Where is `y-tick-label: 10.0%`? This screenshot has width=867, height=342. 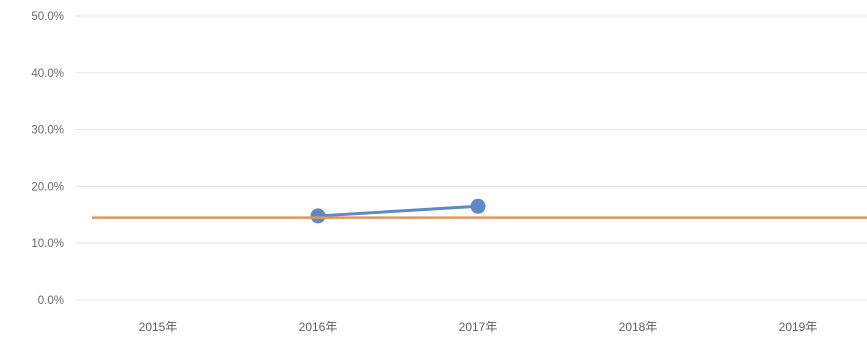
y-tick-label: 10.0% is located at coordinates (47, 244).